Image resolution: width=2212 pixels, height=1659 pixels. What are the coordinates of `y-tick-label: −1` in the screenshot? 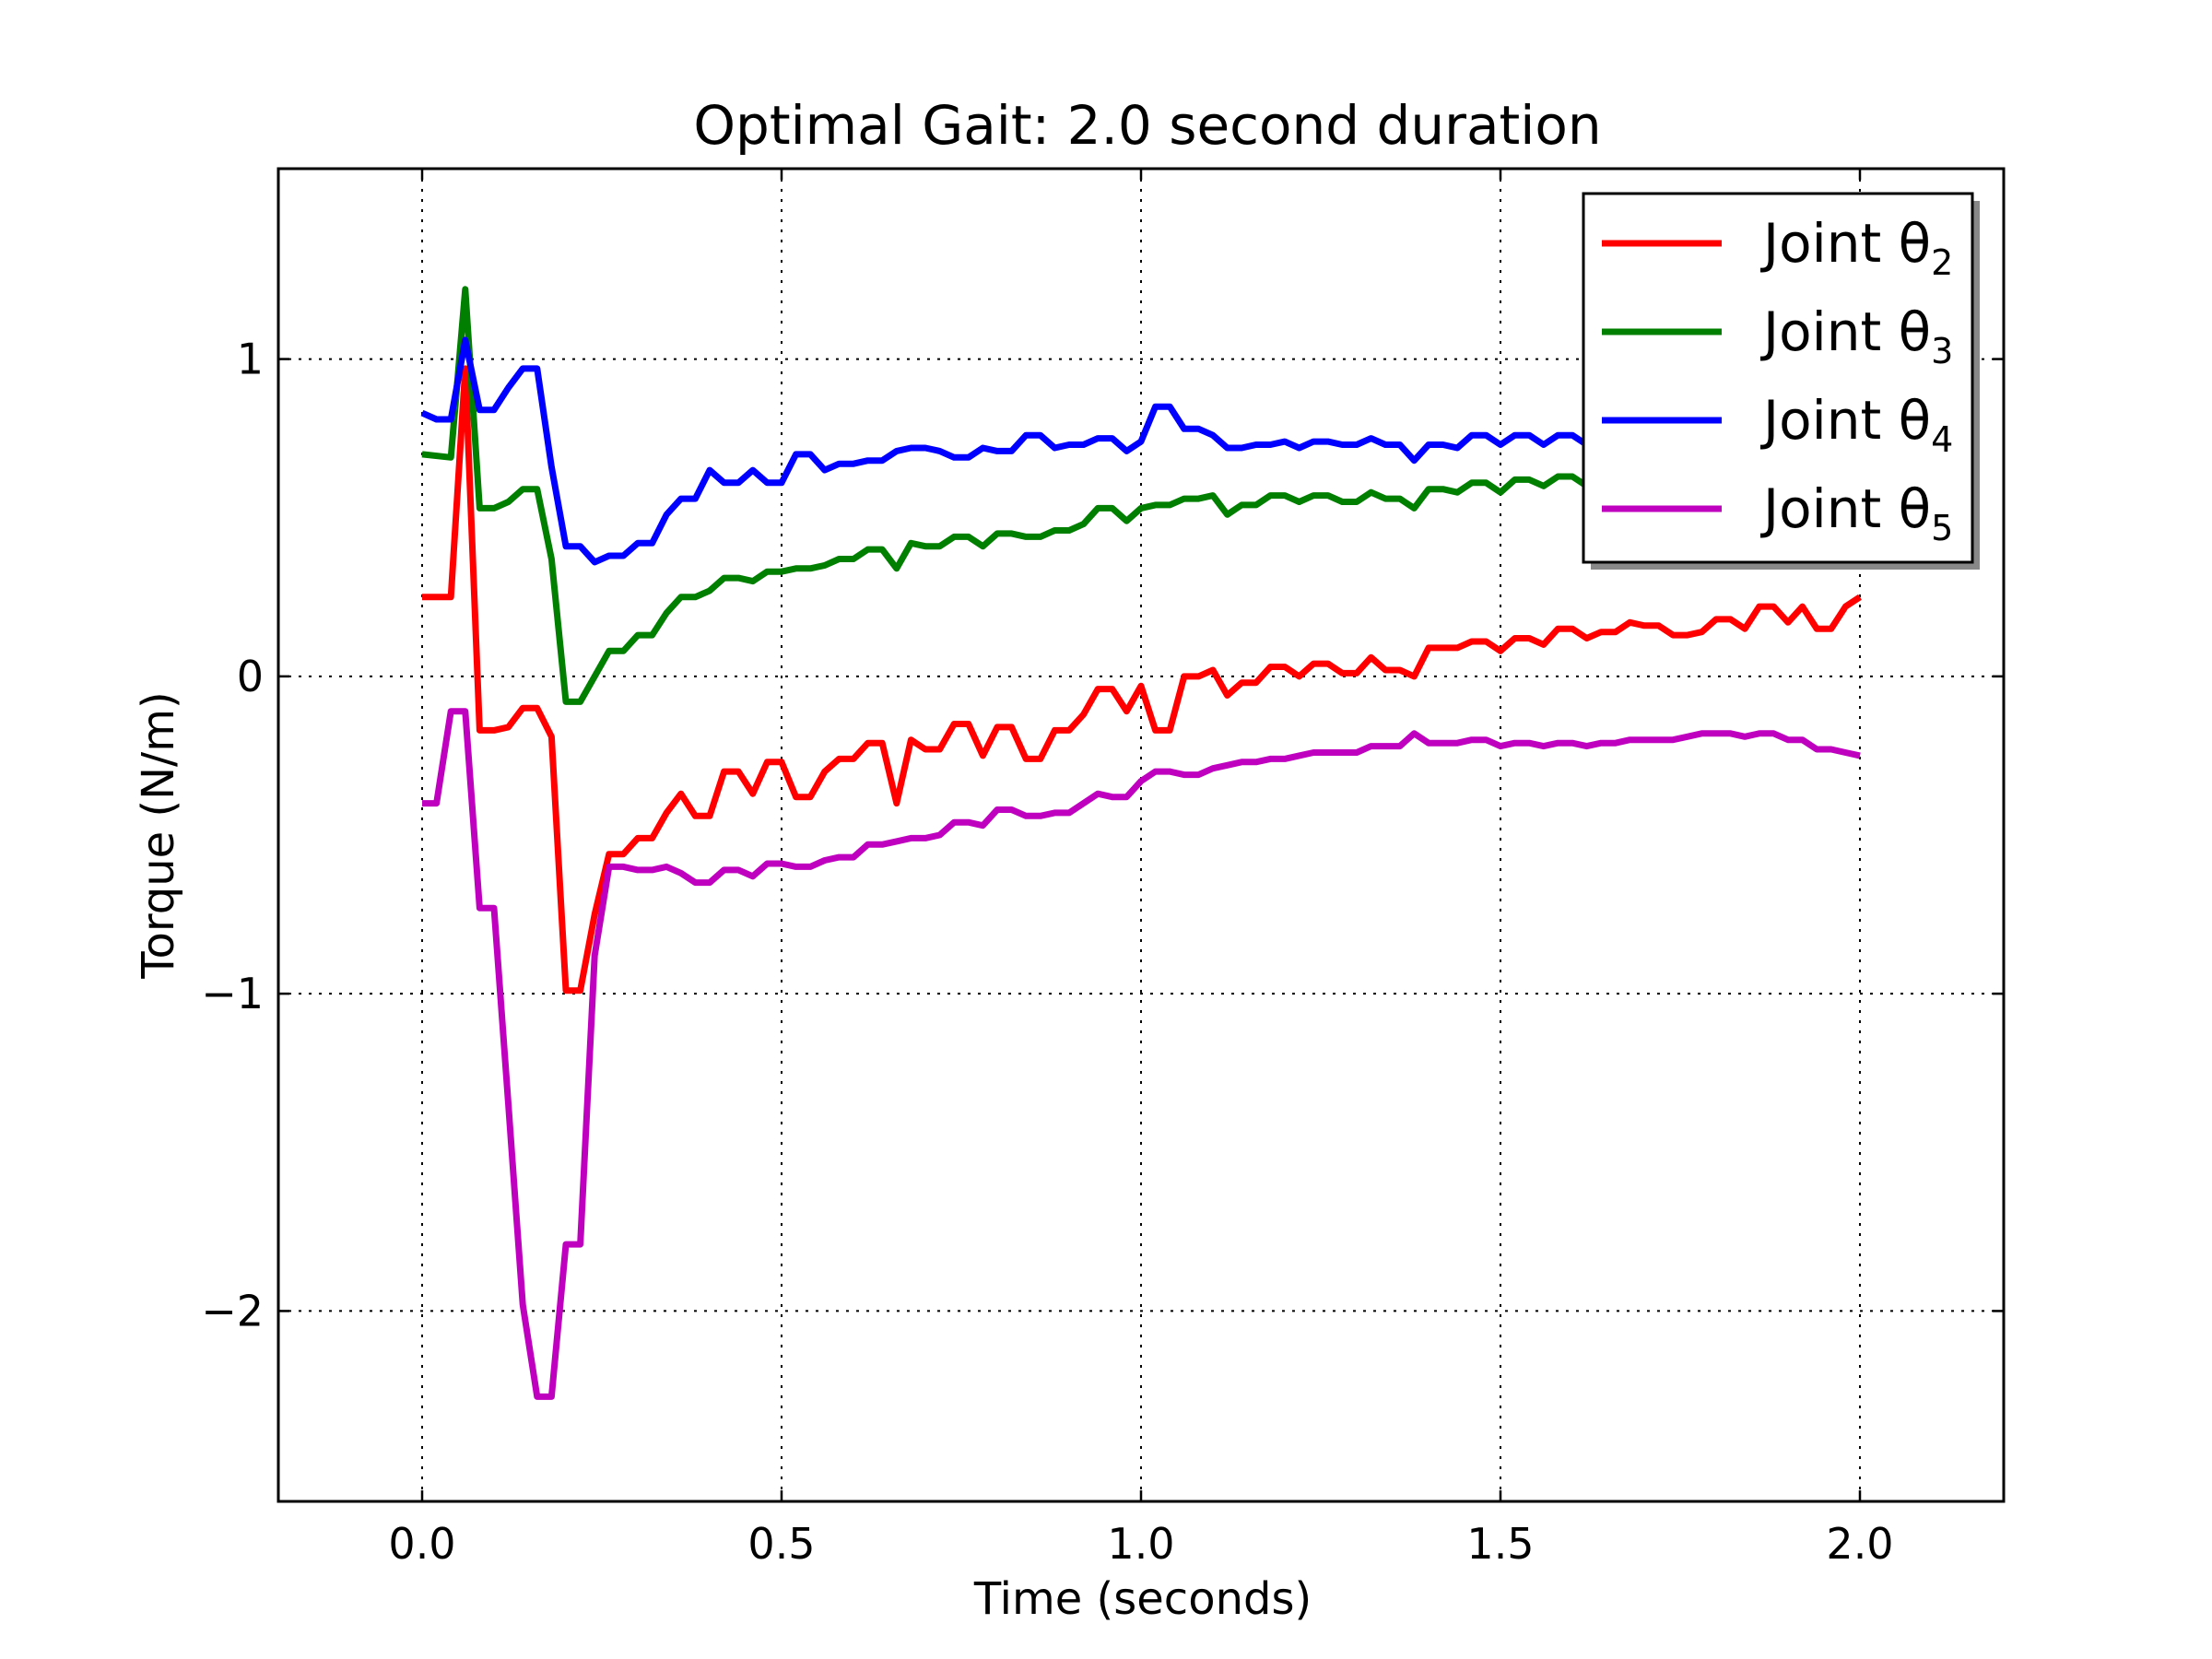 It's located at (232, 993).